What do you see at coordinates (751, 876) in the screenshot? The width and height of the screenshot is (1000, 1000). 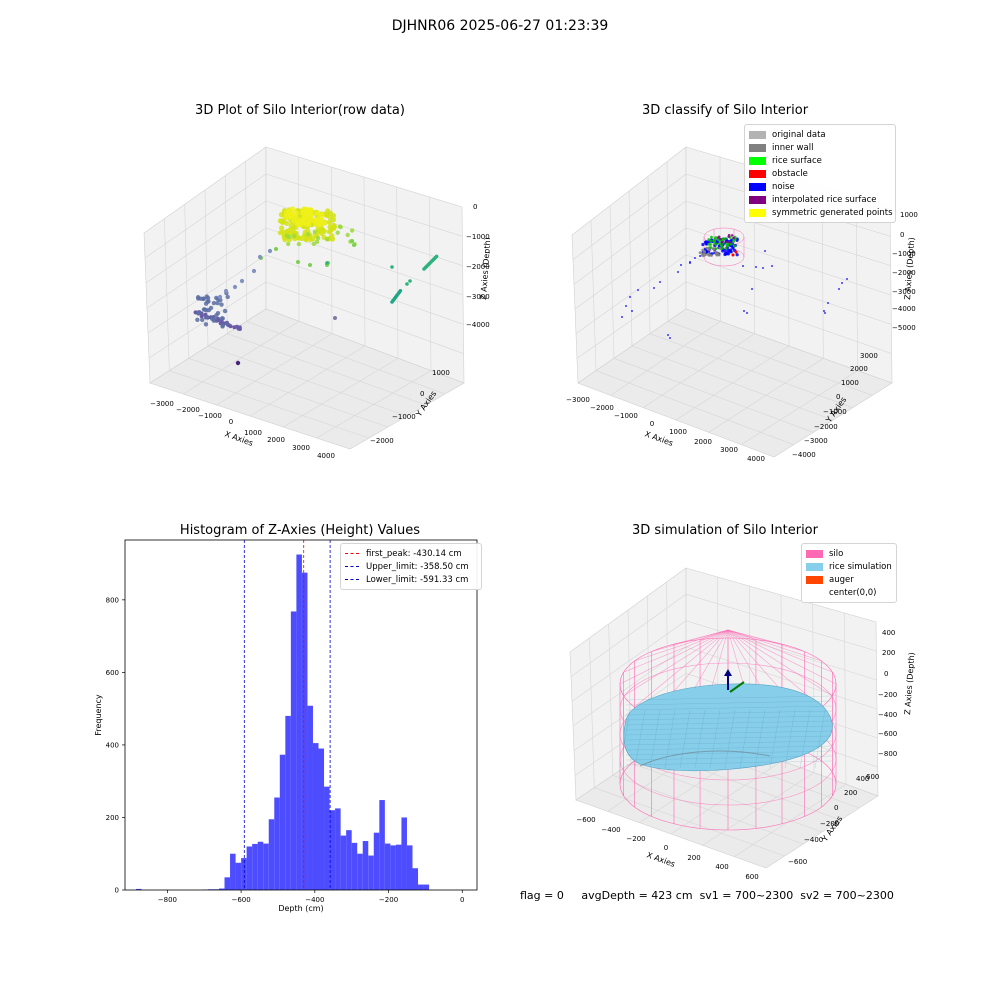 I see `panel4-xtick: 600` at bounding box center [751, 876].